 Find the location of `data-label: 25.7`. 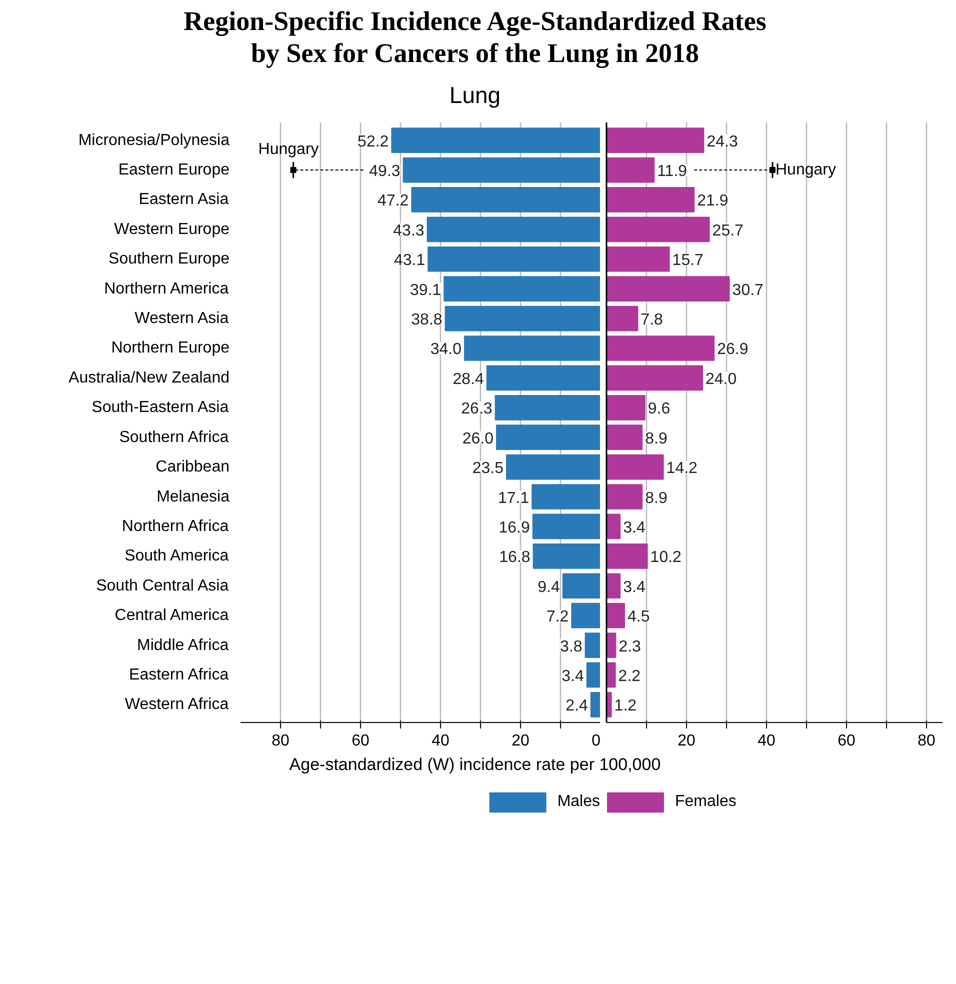

data-label: 25.7 is located at coordinates (728, 231).